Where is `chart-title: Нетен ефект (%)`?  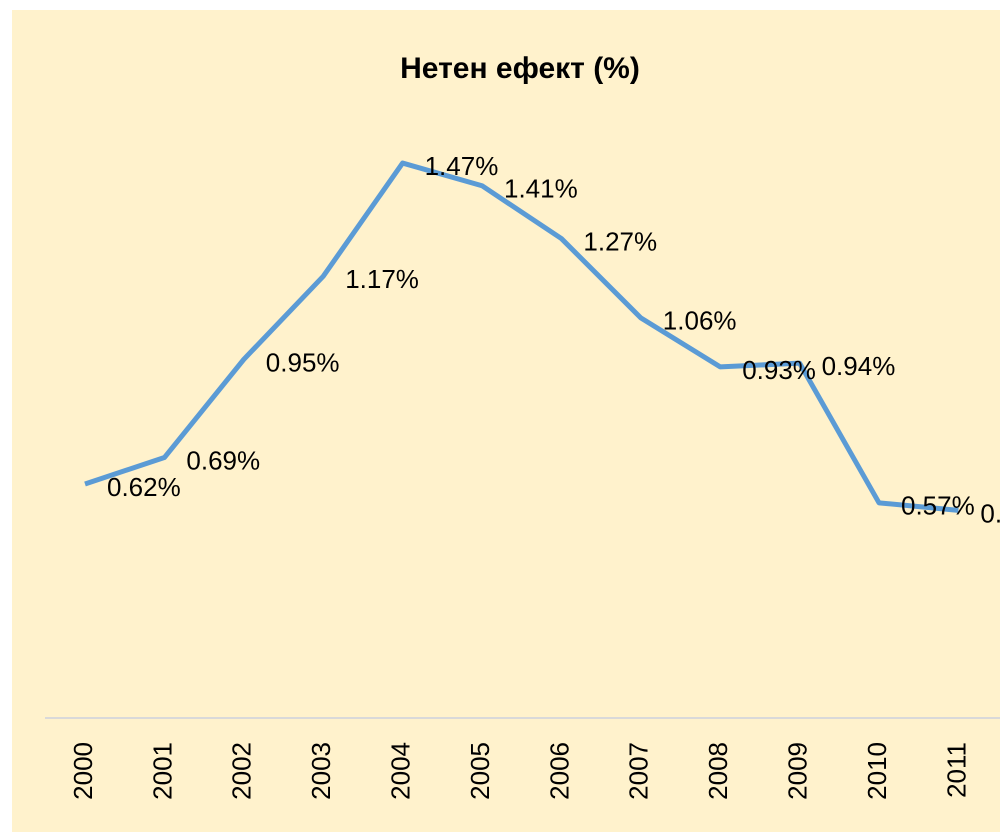 chart-title: Нетен ефект (%) is located at coordinates (520, 68).